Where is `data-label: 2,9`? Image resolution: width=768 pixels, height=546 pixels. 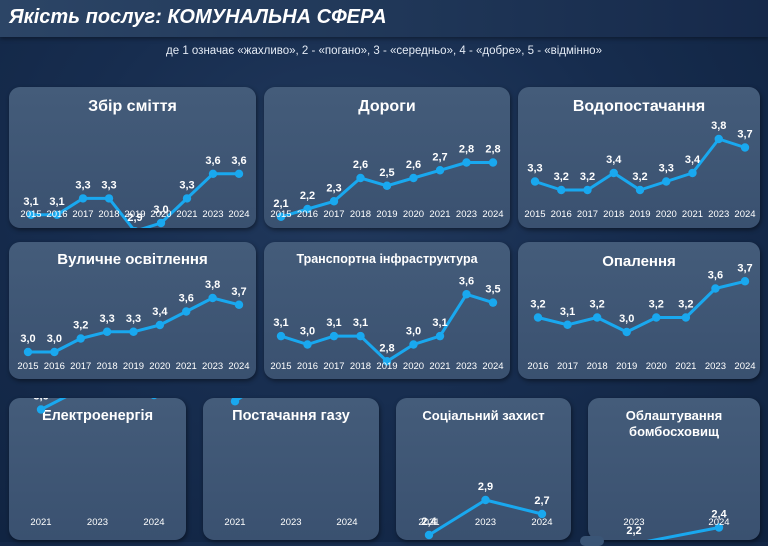 data-label: 2,9 is located at coordinates (485, 487).